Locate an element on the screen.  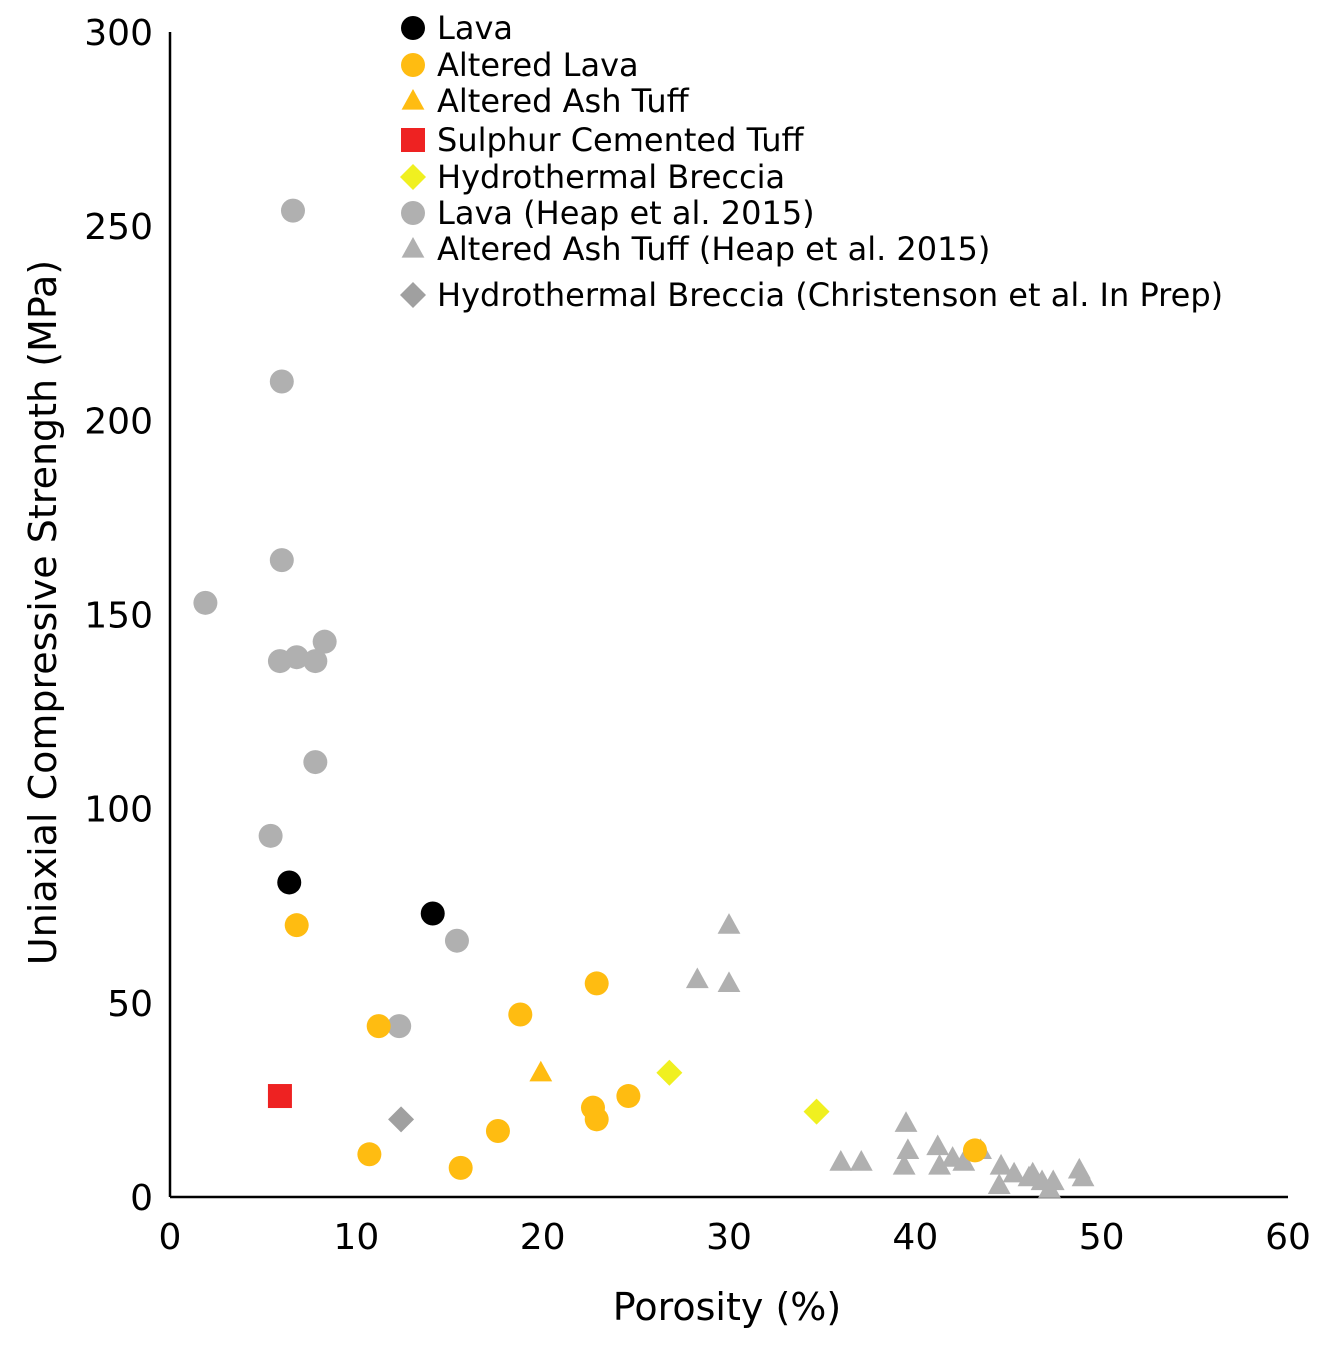
x-tick-label: 0 is located at coordinates (170, 1237).